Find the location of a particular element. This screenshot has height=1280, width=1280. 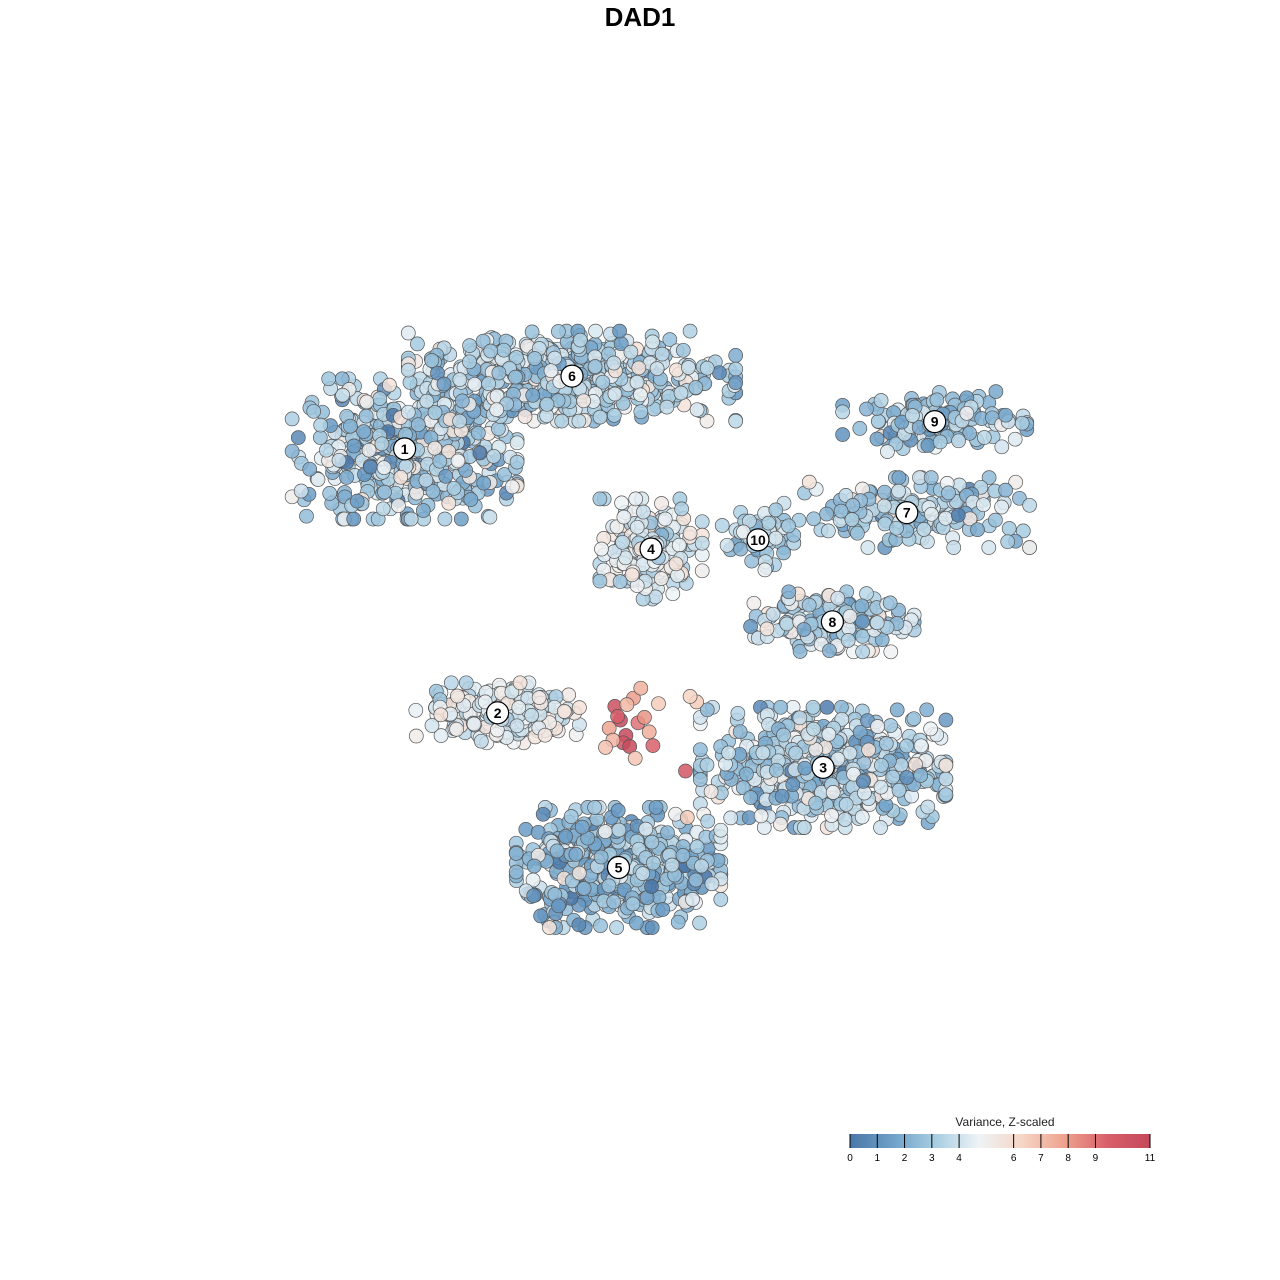

colorbar-tick-label: 9 is located at coordinates (1096, 1158).